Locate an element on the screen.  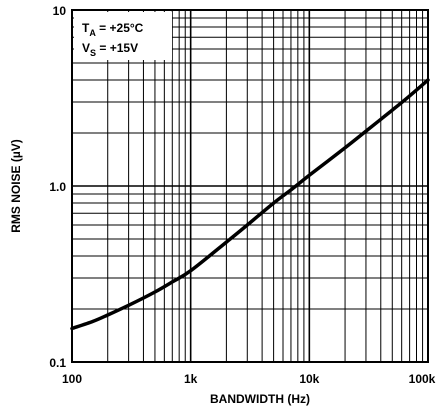
legend-supply-voltage: VS = +15V is located at coordinates (110, 49).